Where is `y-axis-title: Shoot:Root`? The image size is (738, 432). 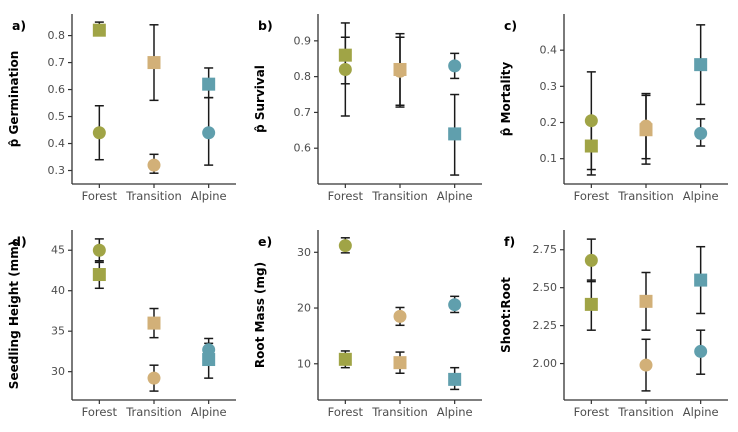 y-axis-title: Shoot:Root is located at coordinates (506, 315).